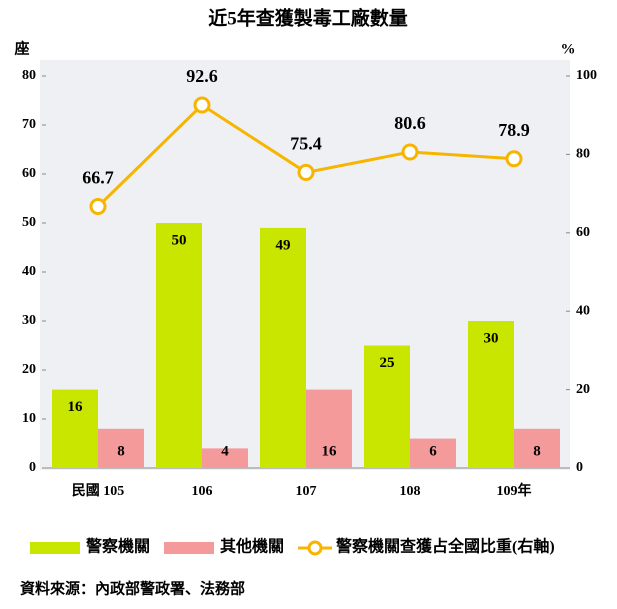 This screenshot has width=617, height=609. Describe the element at coordinates (583, 389) in the screenshot. I see `y2-tick-label: 20` at that location.